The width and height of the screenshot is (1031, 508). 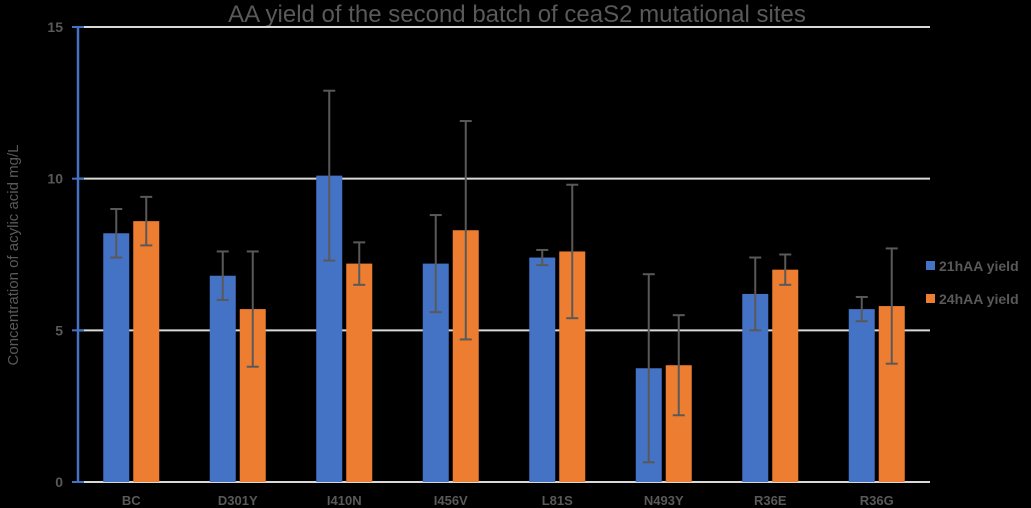 What do you see at coordinates (972, 282) in the screenshot?
I see `legend: 21hAA yield 24hAA yield` at bounding box center [972, 282].